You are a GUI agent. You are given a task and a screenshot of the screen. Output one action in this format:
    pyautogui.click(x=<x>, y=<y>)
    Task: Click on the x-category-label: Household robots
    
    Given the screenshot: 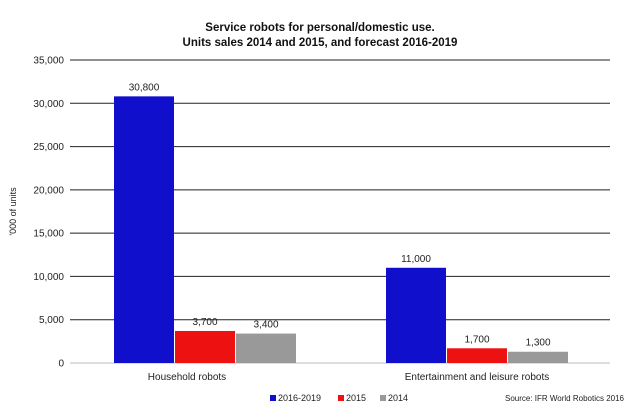 What is the action you would take?
    pyautogui.click(x=187, y=377)
    